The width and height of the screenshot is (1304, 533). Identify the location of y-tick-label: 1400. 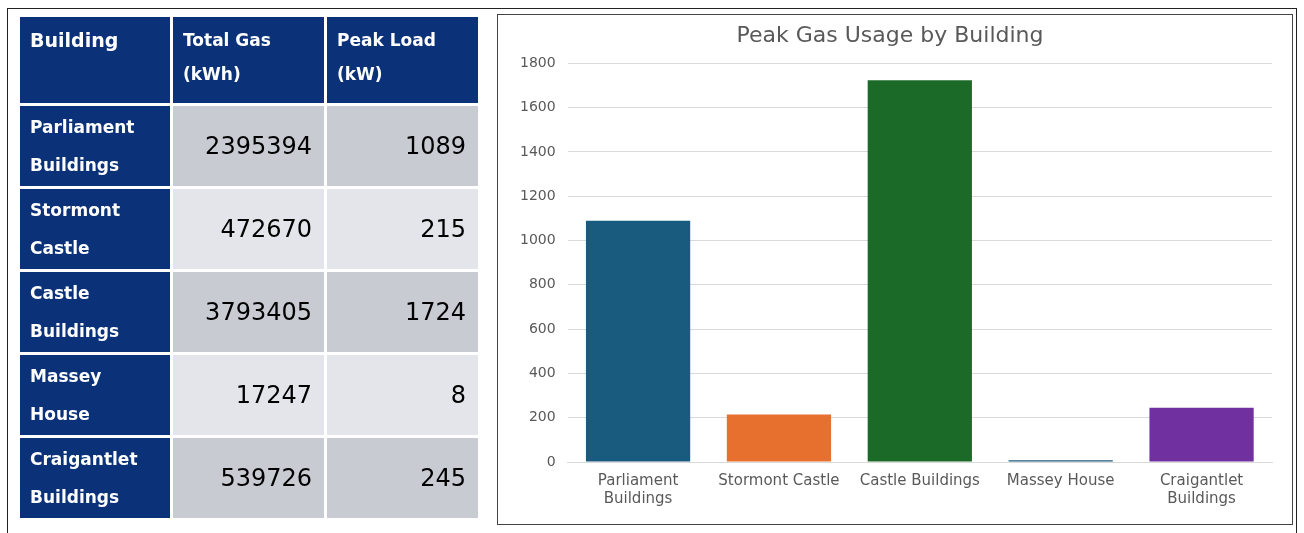
(537, 150).